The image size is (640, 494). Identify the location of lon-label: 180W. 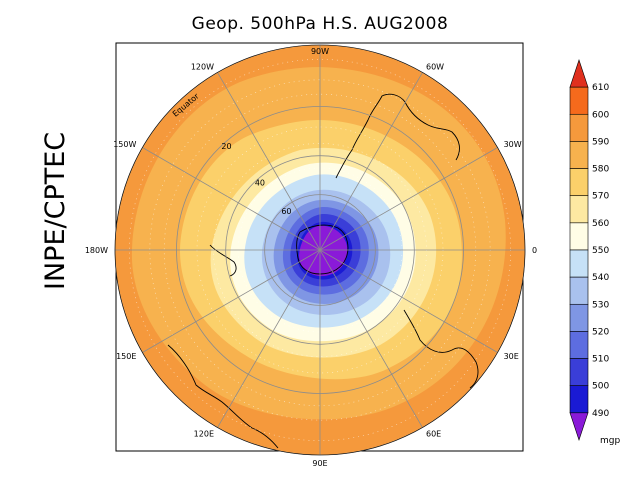
(96, 250).